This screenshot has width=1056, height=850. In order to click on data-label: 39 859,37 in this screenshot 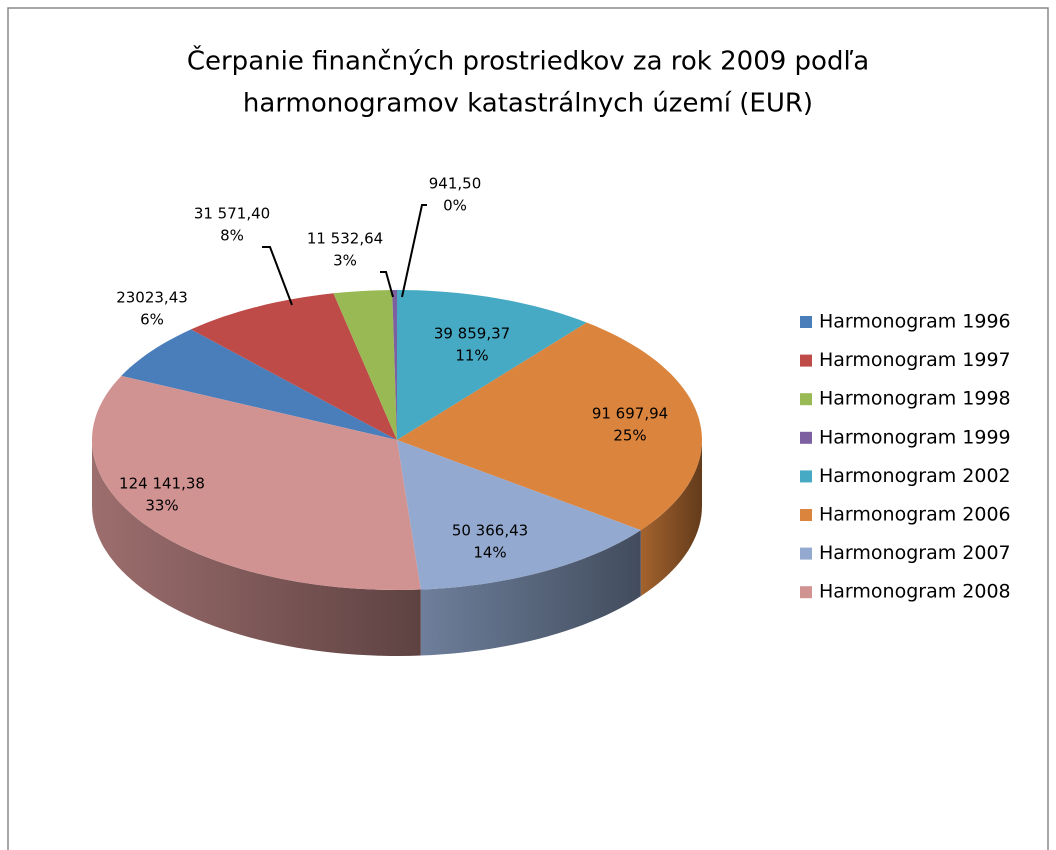, I will do `click(472, 334)`.